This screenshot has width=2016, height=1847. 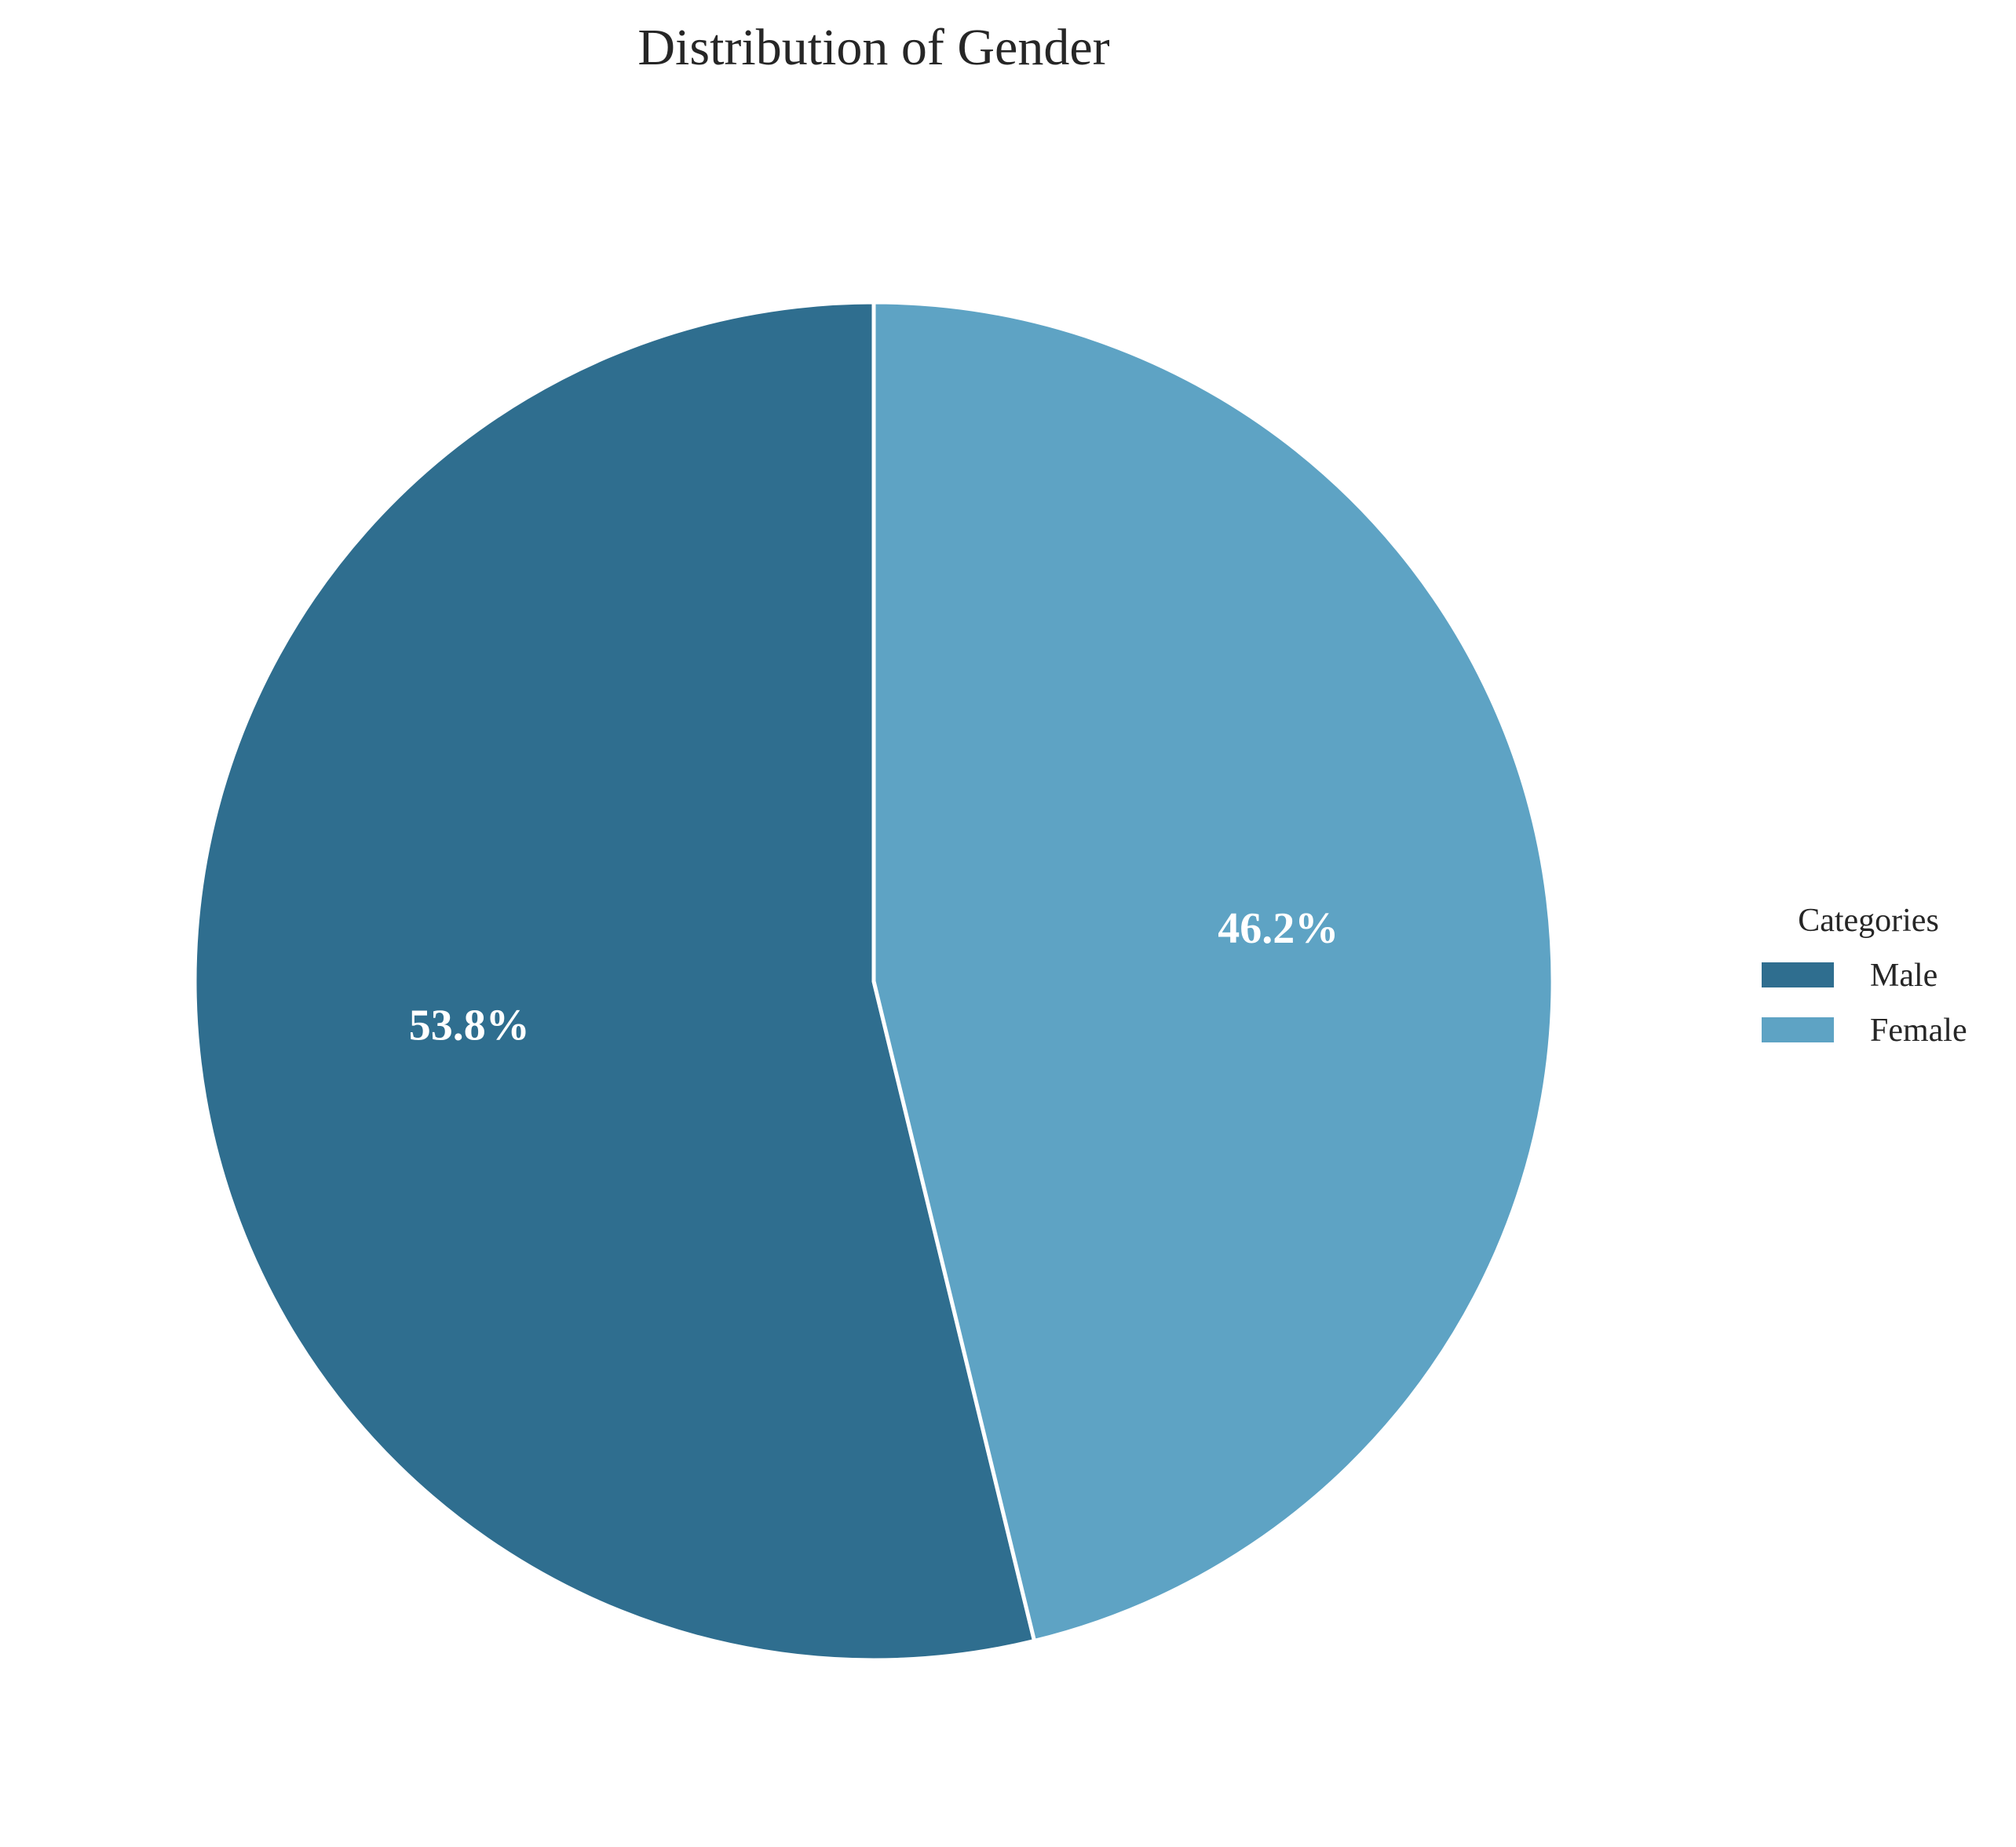 I want to click on chart-title: Distribution of Gender, so click(x=873, y=47).